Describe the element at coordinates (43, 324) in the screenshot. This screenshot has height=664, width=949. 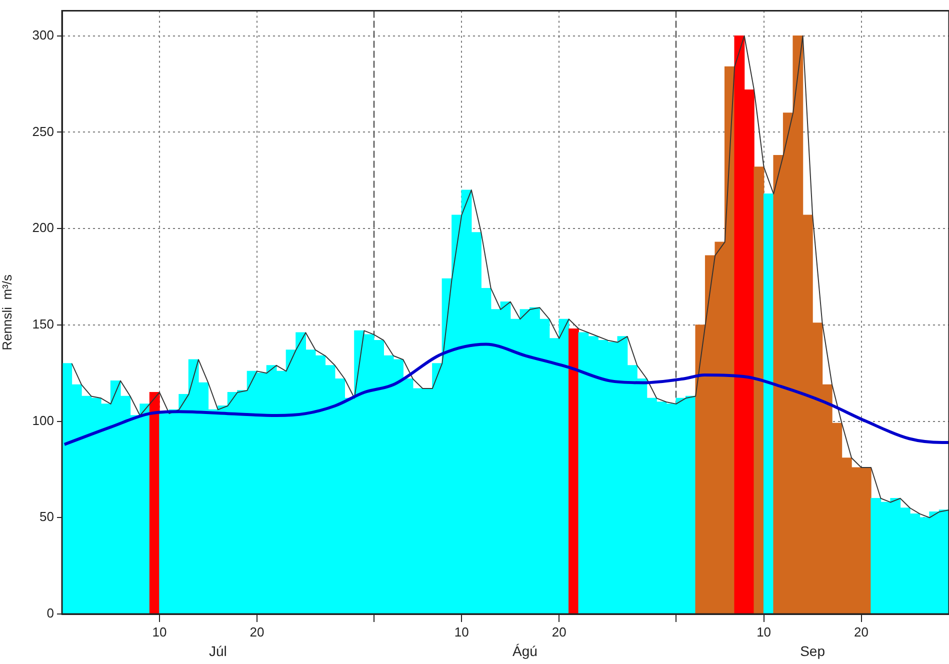
I see `y-tick-label: 150` at that location.